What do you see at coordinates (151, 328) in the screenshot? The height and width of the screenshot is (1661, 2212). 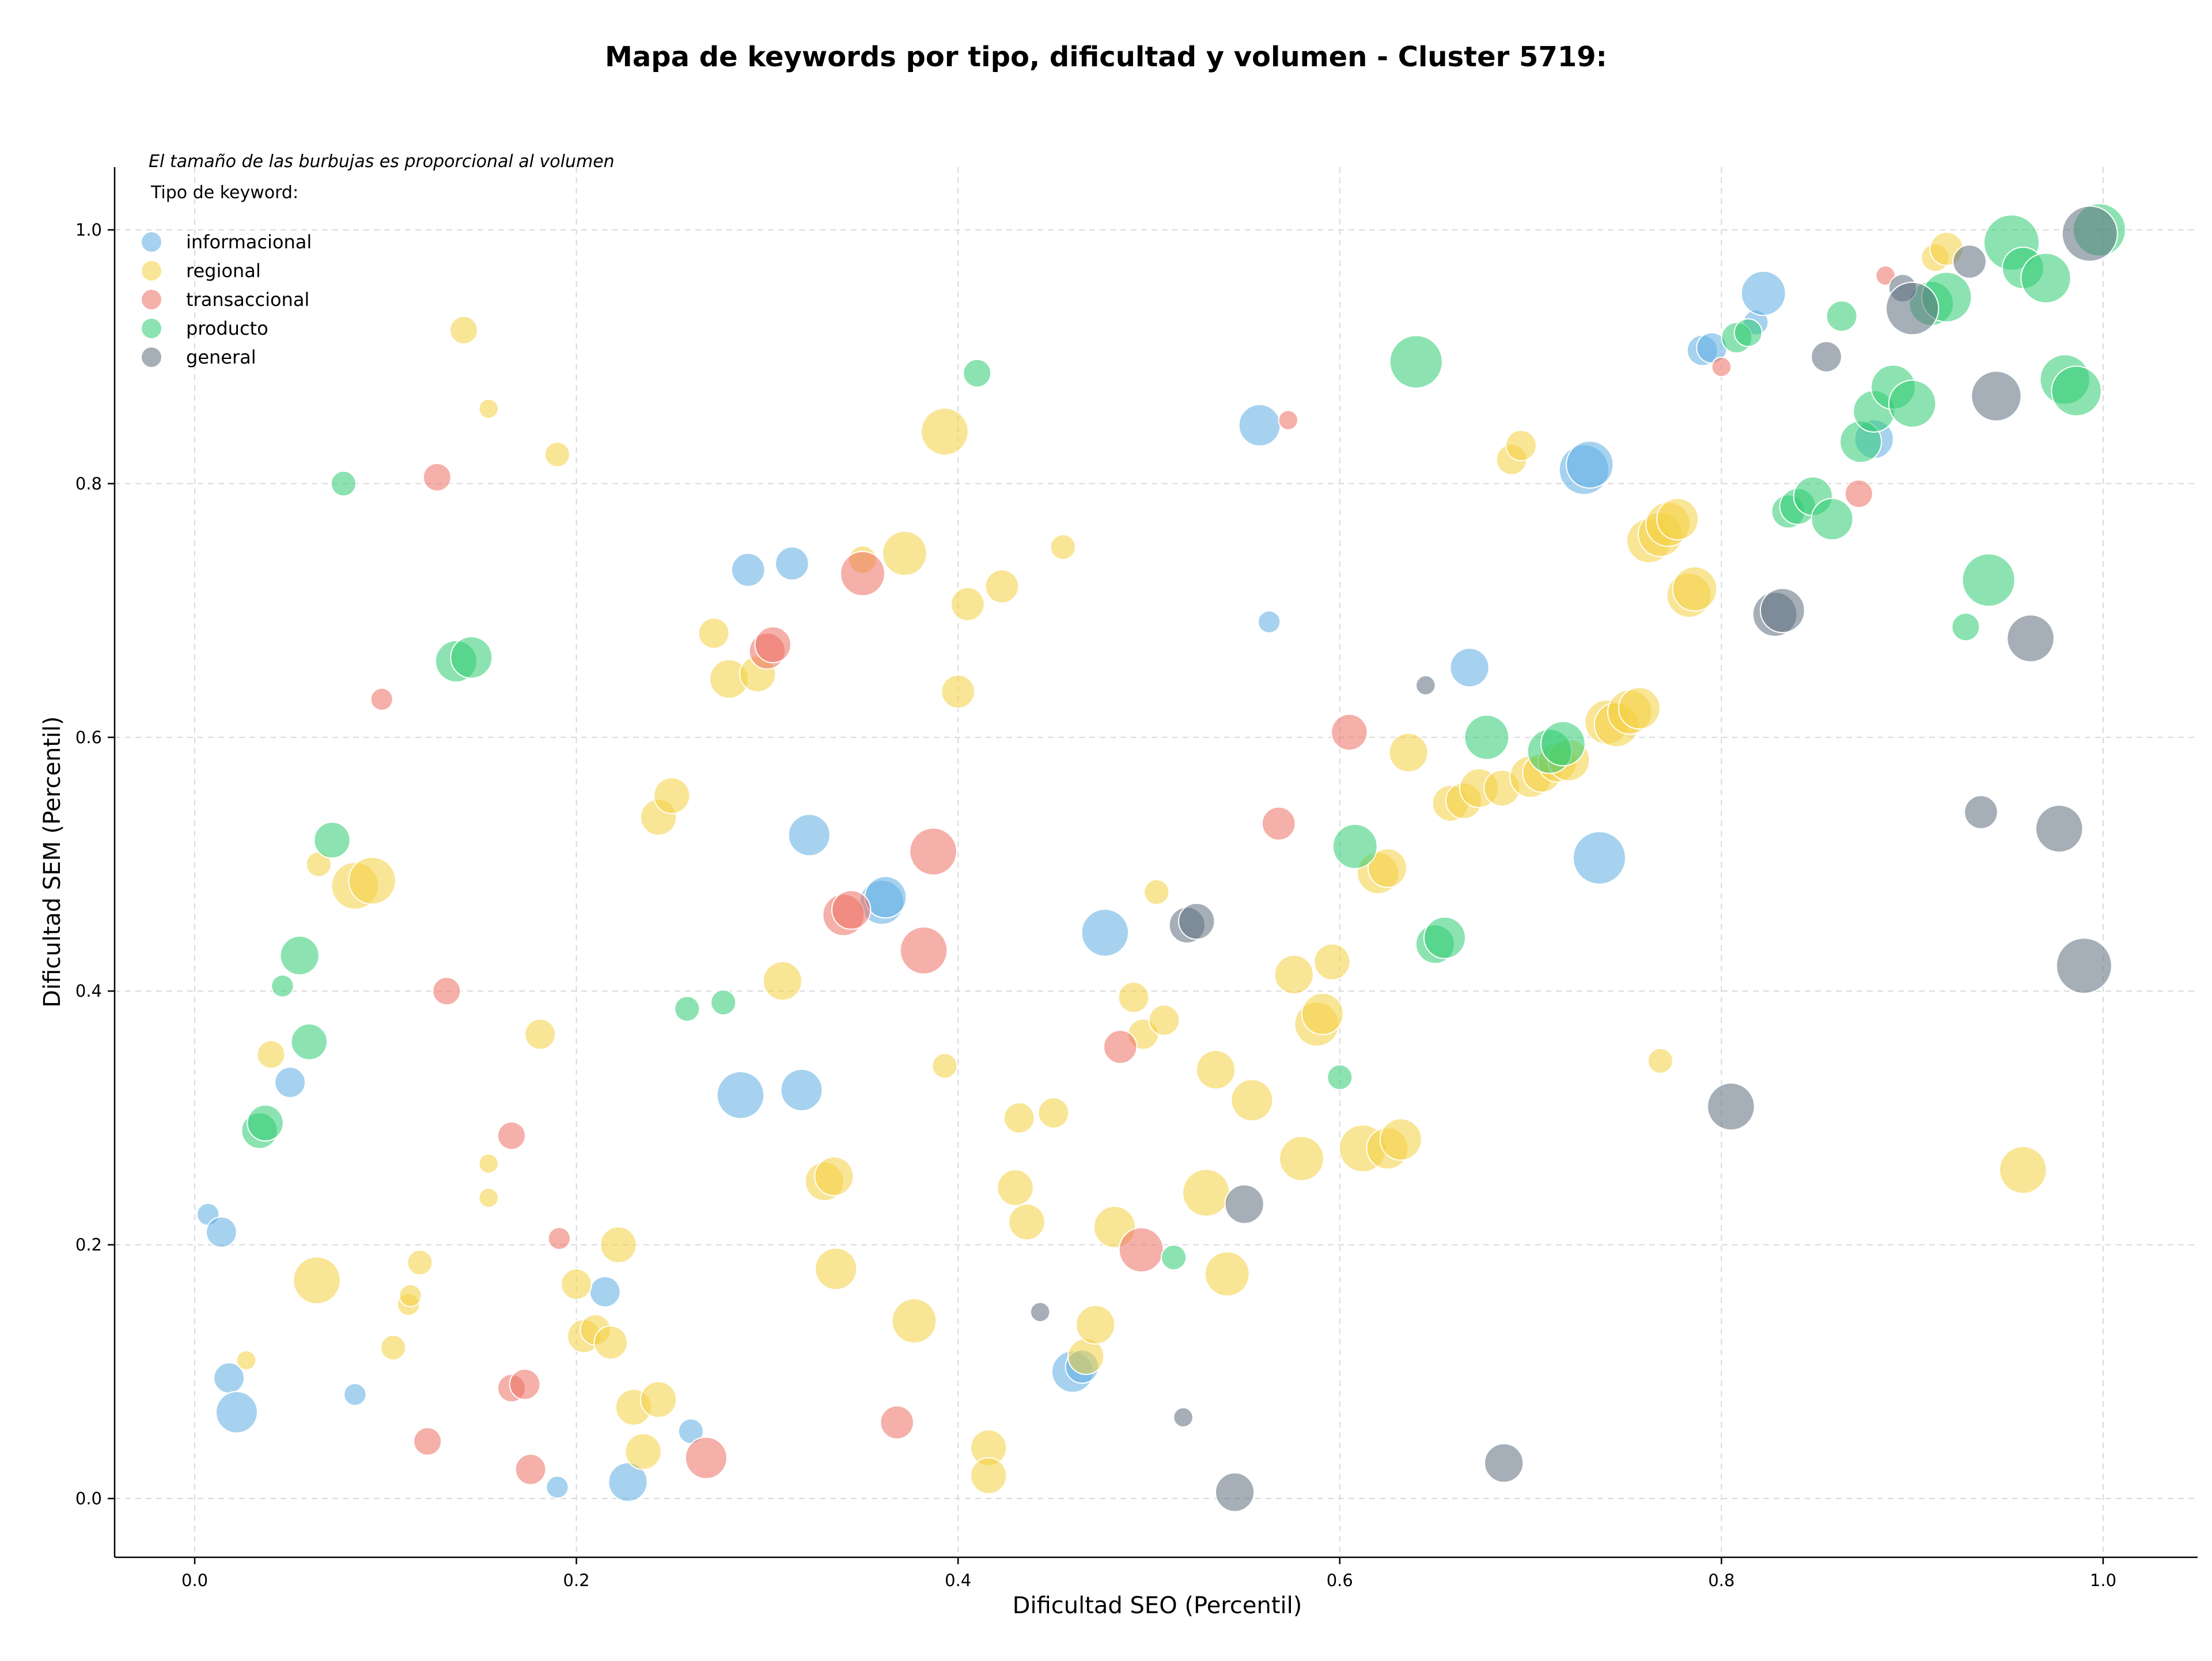 I see `legend-marker-producto` at bounding box center [151, 328].